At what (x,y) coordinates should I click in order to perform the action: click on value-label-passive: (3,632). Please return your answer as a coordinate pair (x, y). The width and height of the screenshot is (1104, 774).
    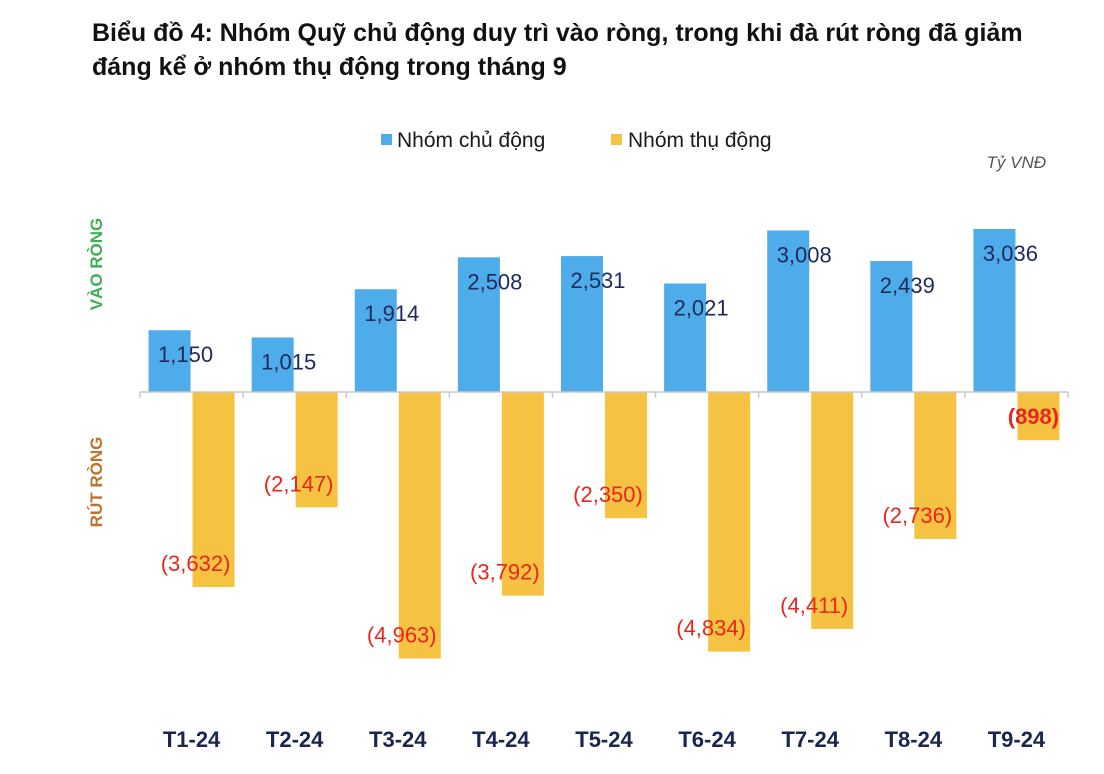
    Looking at the image, I should click on (196, 563).